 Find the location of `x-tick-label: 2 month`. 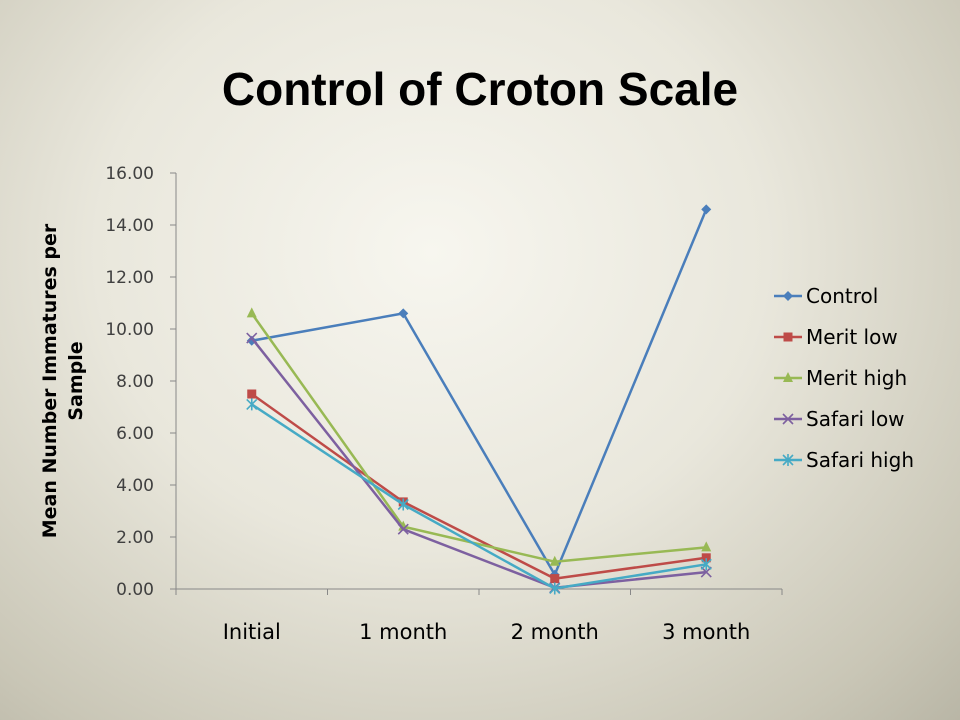

x-tick-label: 2 month is located at coordinates (555, 632).